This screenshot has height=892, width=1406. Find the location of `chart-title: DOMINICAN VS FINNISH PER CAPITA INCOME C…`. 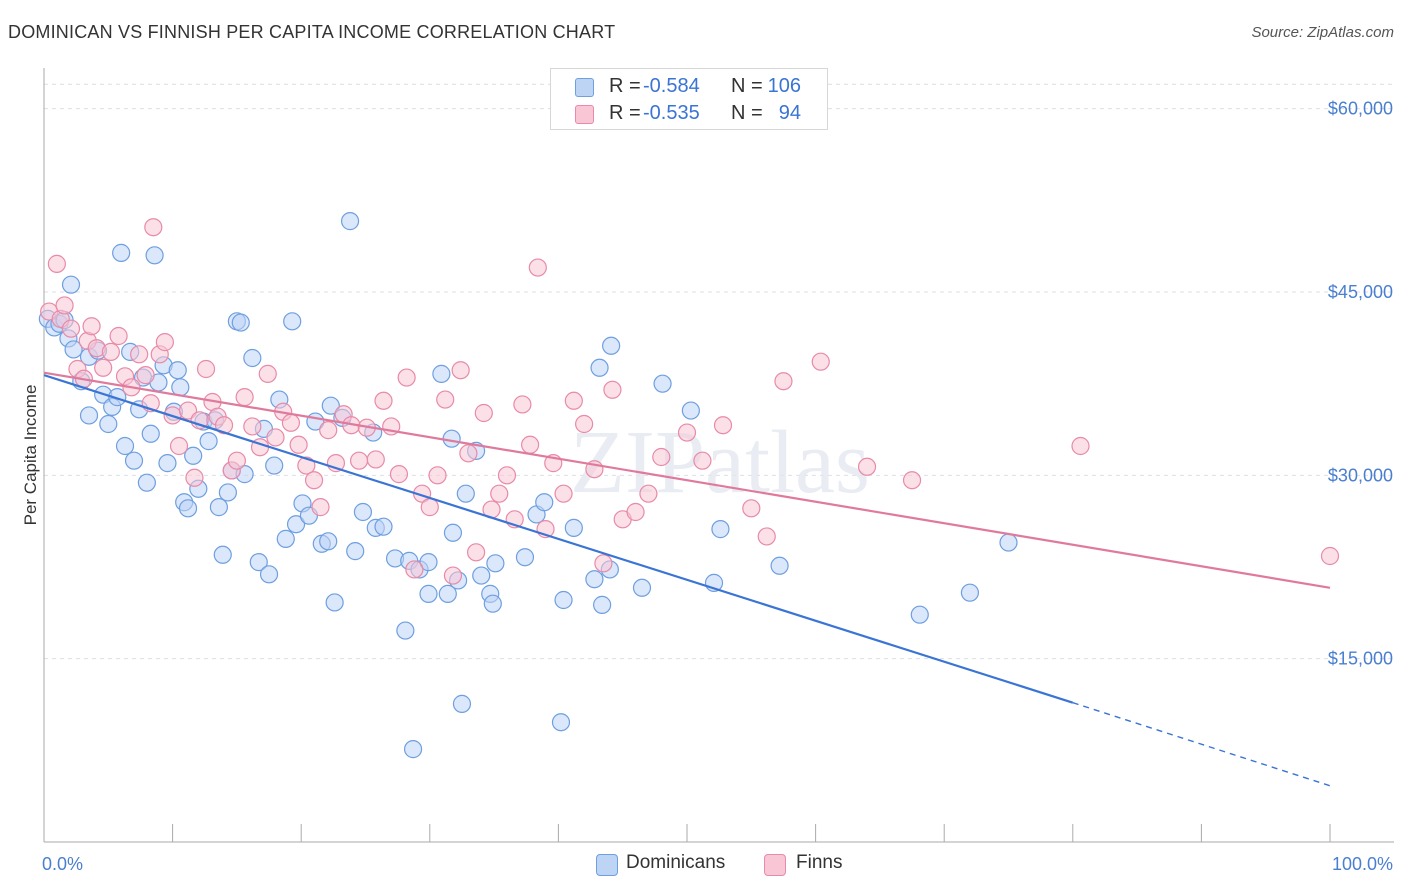

chart-title: DOMINICAN VS FINNISH PER CAPITA INCOME C… is located at coordinates (312, 32).